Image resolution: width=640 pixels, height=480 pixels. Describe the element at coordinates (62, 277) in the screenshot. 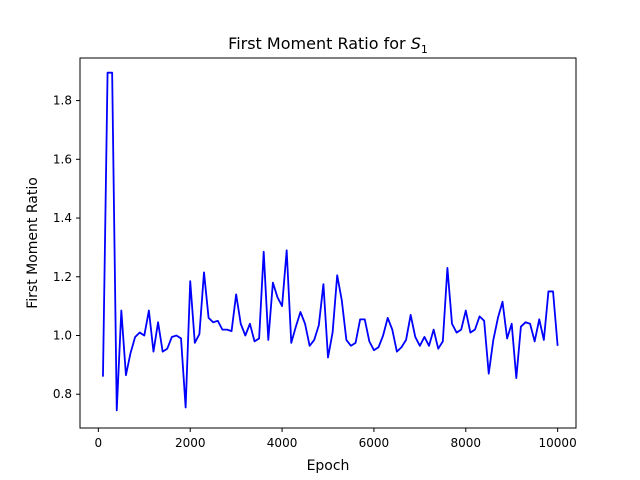

I see `y-tick-label: 1.2` at that location.